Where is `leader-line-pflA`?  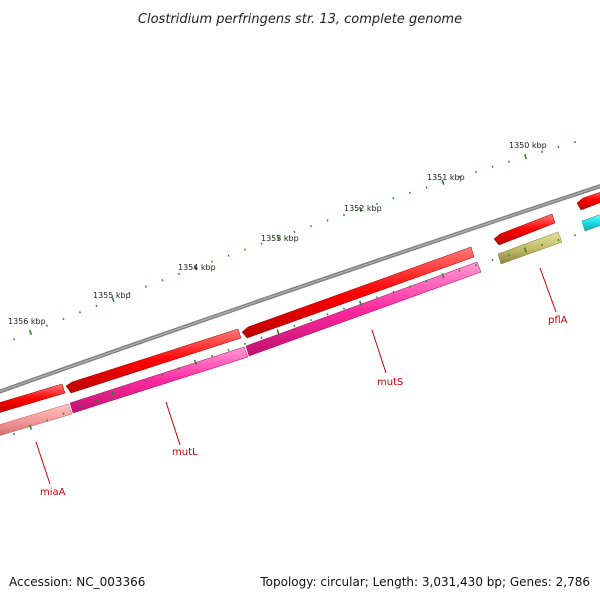
leader-line-pflA is located at coordinates (548, 290).